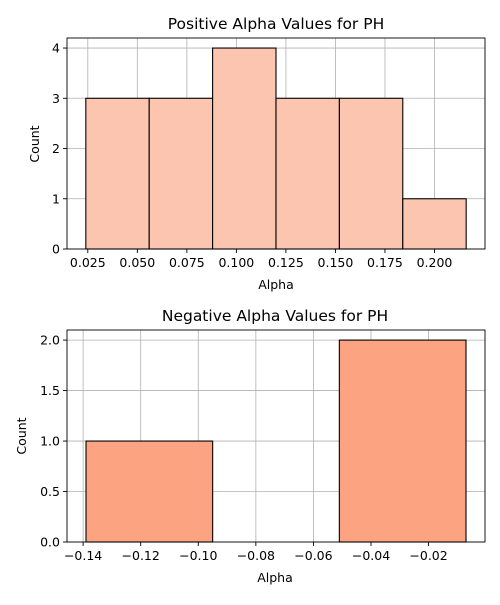 The width and height of the screenshot is (500, 605). I want to click on x-tick-label: 0.200, so click(435, 262).